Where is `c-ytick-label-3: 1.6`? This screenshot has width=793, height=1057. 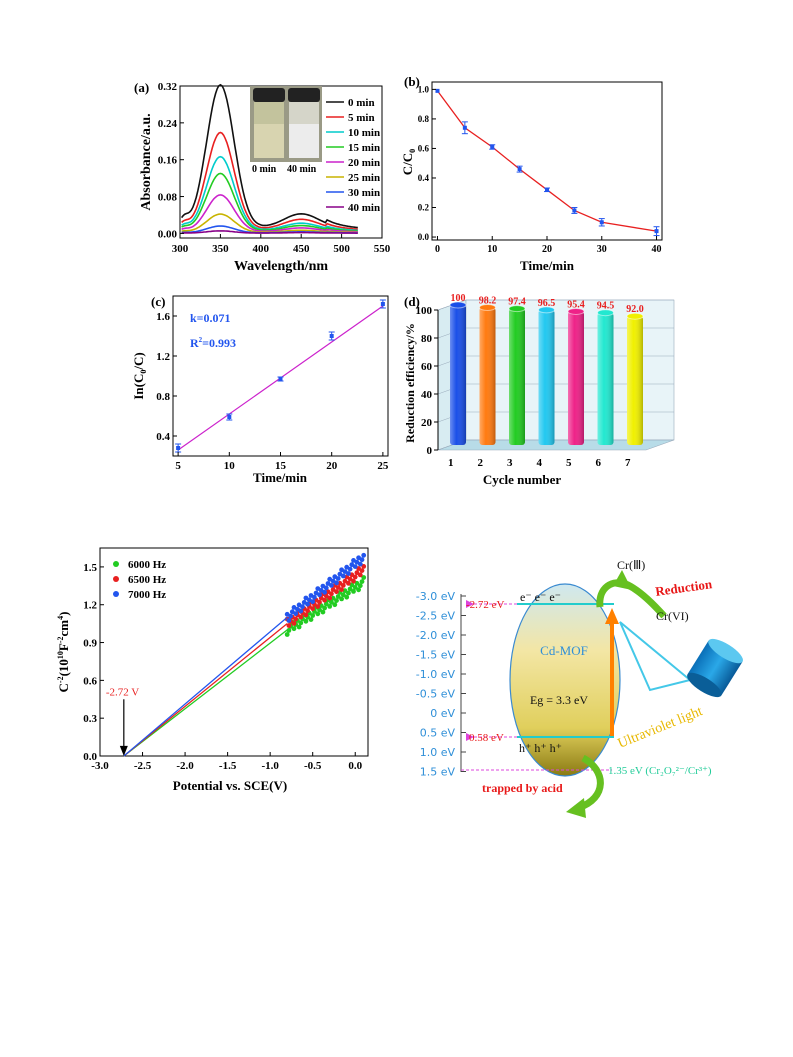
c-ytick-label-3: 1.6 is located at coordinates (163, 317).